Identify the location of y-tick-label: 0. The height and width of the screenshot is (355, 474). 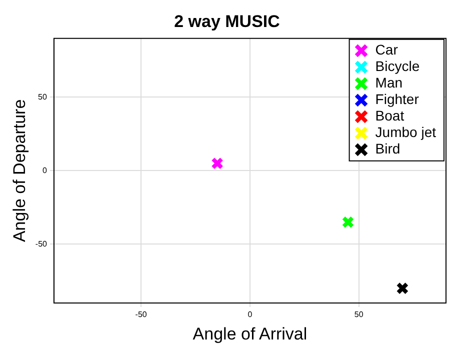
(45, 170).